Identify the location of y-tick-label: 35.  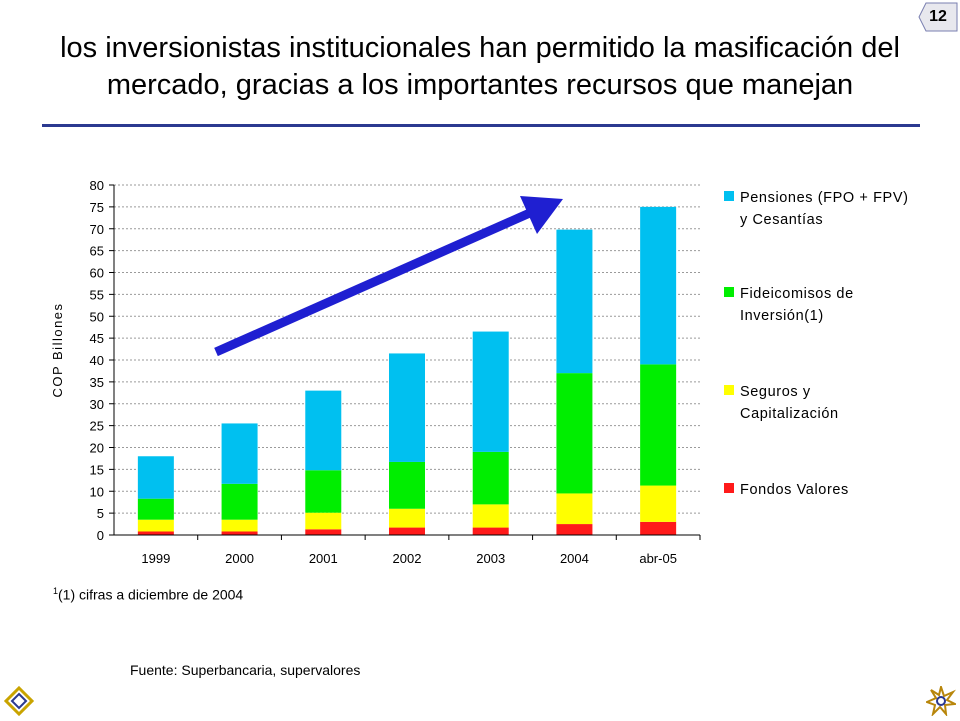
(97, 382).